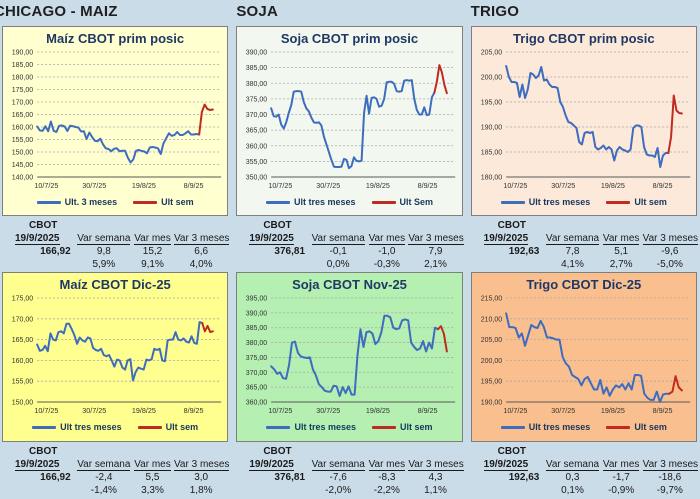  Describe the element at coordinates (23, 53) in the screenshot. I see `svg-text: 190,00` at that location.